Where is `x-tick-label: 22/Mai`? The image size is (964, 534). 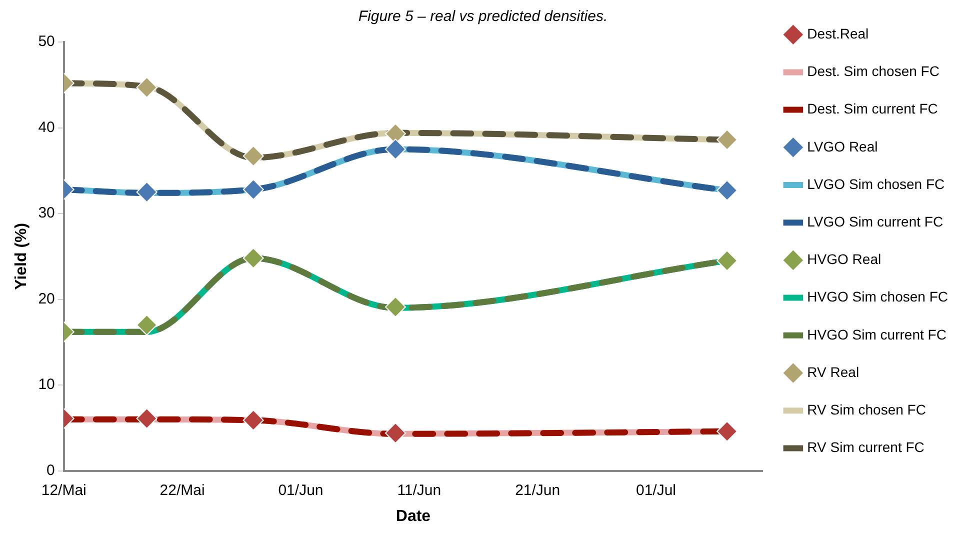 x-tick-label: 22/Mai is located at coordinates (182, 490).